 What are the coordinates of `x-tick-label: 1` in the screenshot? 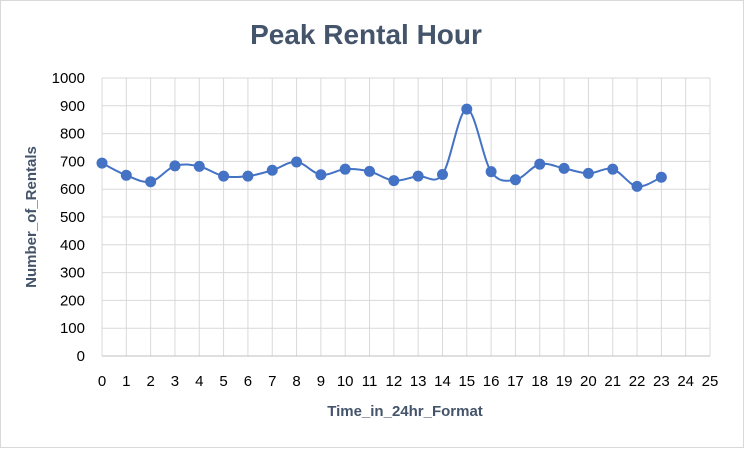 It's located at (126, 381).